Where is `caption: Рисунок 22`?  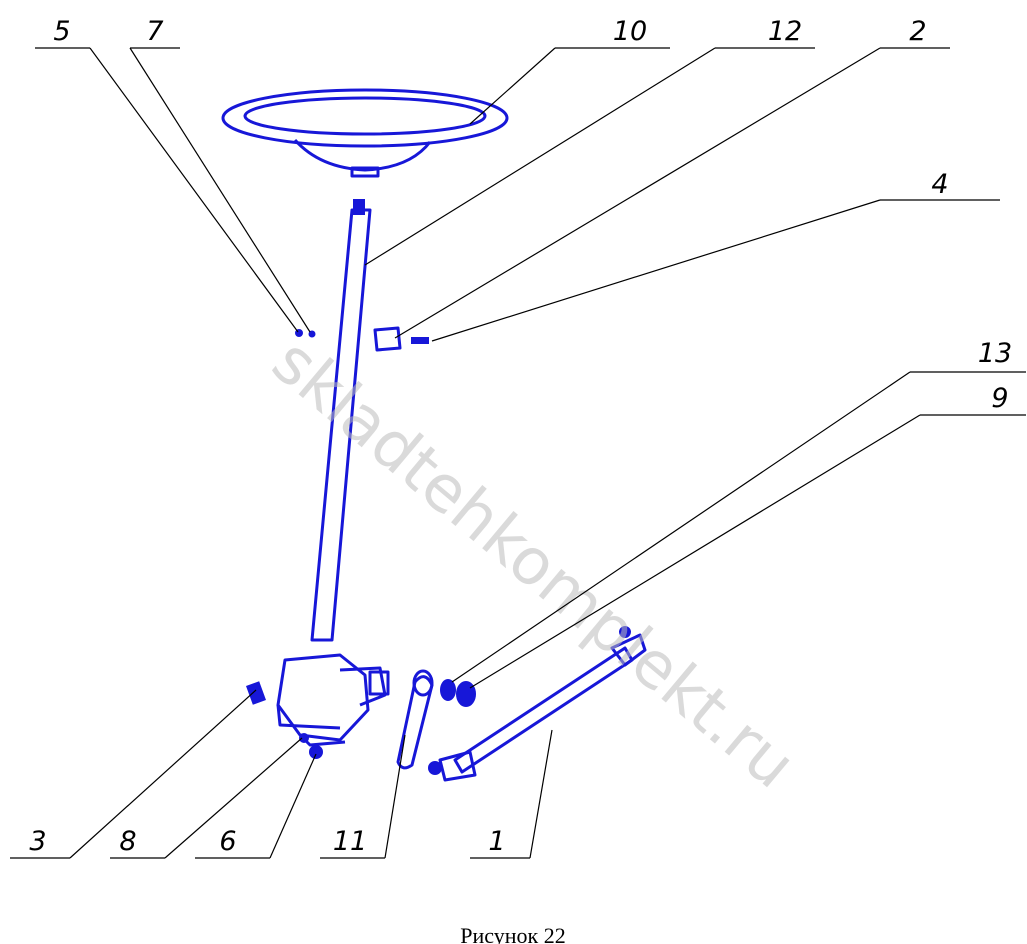
caption: Рисунок 22 is located at coordinates (512, 933).